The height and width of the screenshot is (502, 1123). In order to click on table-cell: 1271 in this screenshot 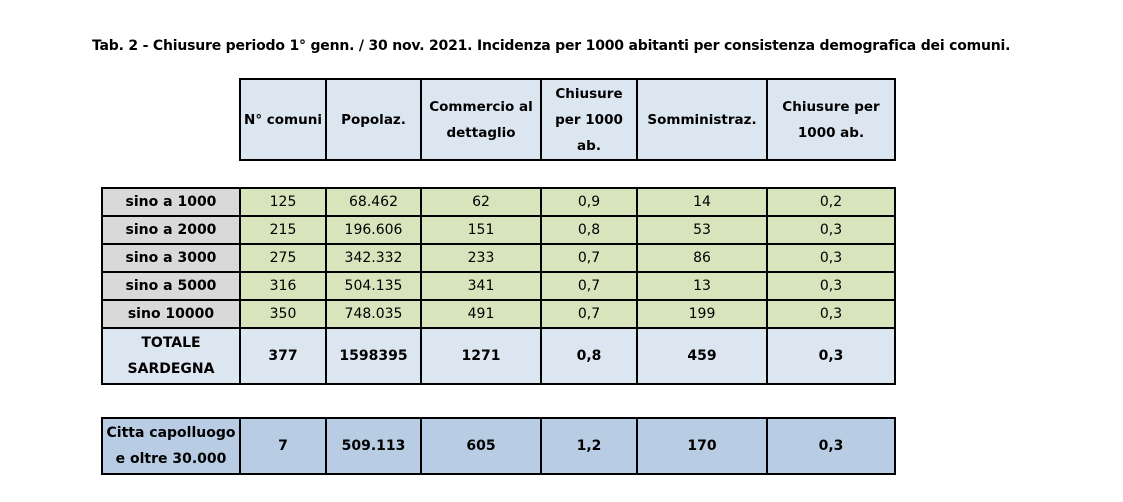, I will do `click(481, 356)`.